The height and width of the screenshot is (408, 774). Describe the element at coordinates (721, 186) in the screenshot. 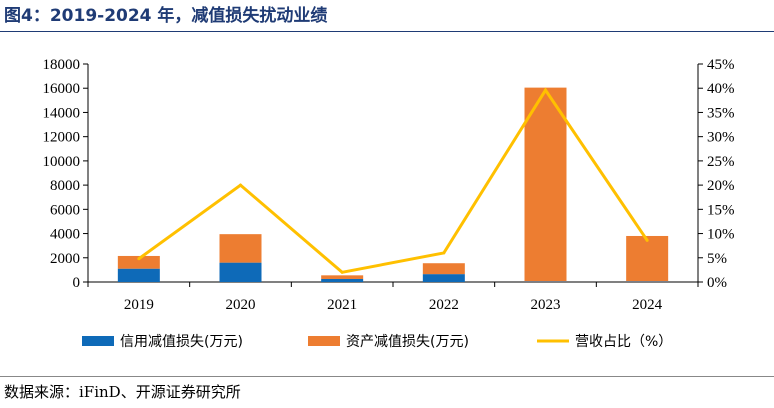

I see `y-right-tick-label: 20%` at that location.